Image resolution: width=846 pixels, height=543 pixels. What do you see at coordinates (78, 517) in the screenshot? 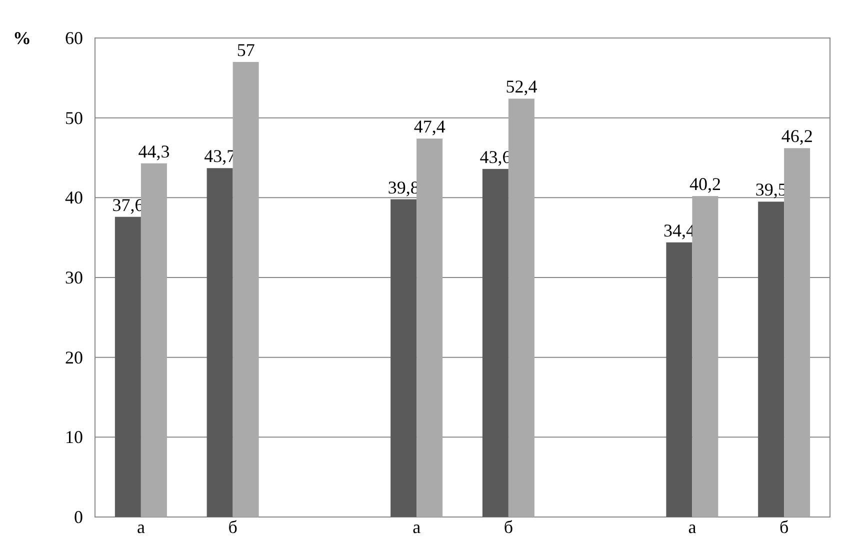
I see `y-tick-label: 0` at bounding box center [78, 517].